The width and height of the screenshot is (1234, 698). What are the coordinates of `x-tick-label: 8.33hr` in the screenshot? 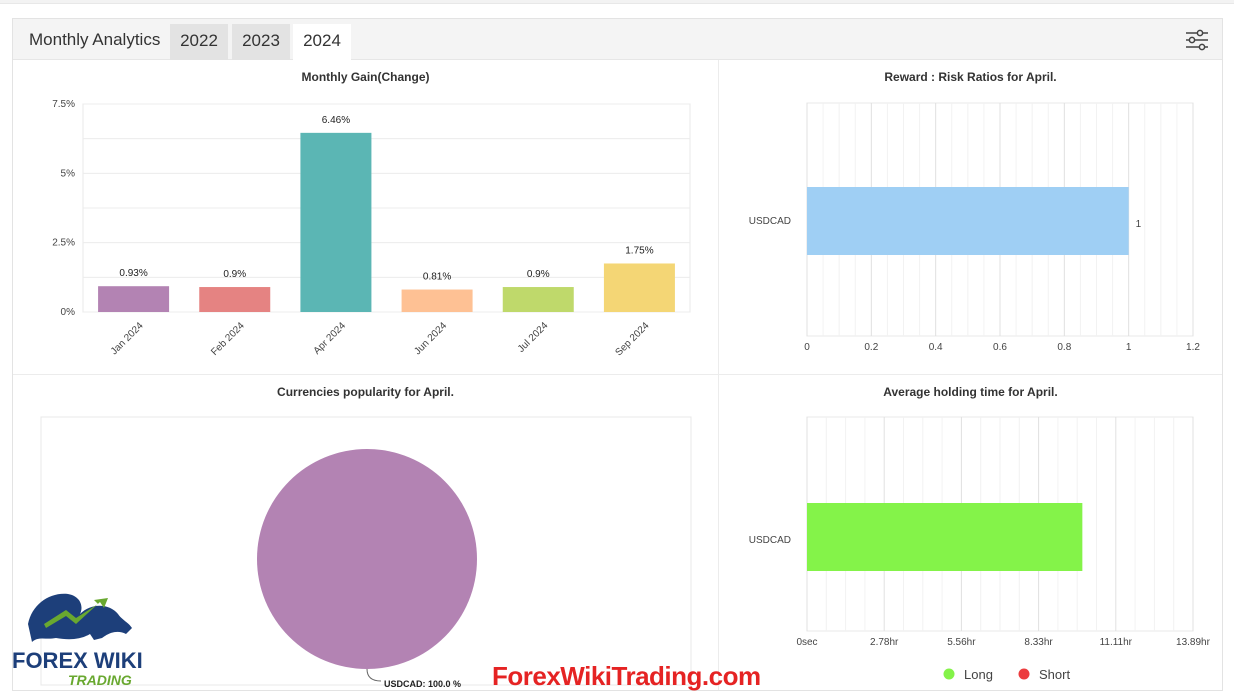 It's located at (1038, 642).